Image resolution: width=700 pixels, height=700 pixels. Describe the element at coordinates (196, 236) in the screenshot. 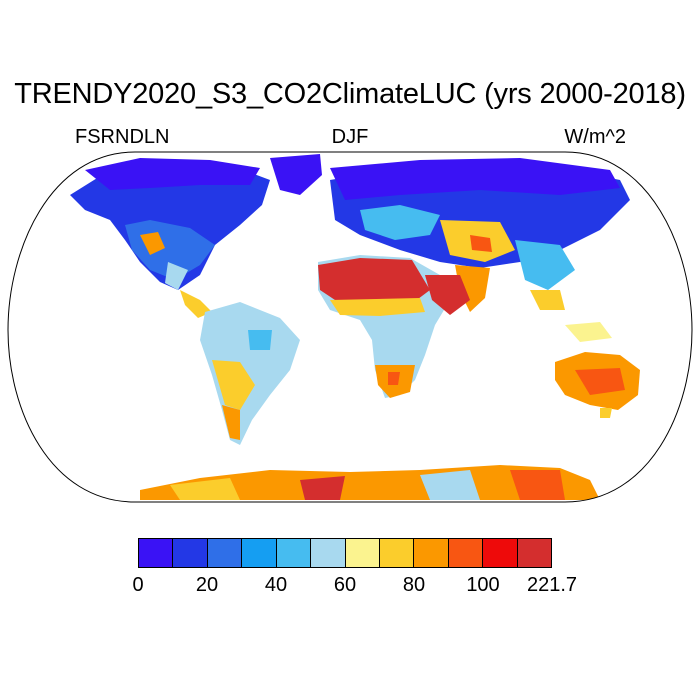

I see `north-america` at that location.